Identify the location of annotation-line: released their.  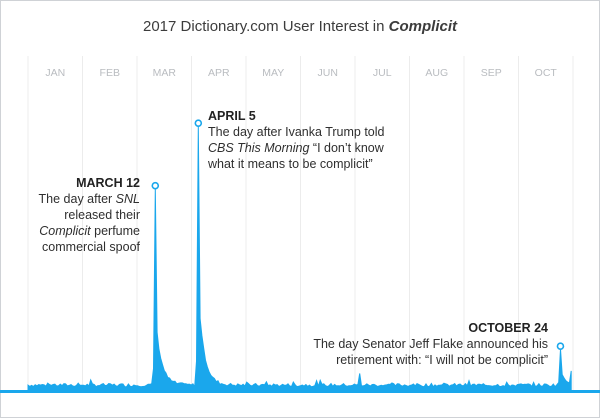
(70, 215).